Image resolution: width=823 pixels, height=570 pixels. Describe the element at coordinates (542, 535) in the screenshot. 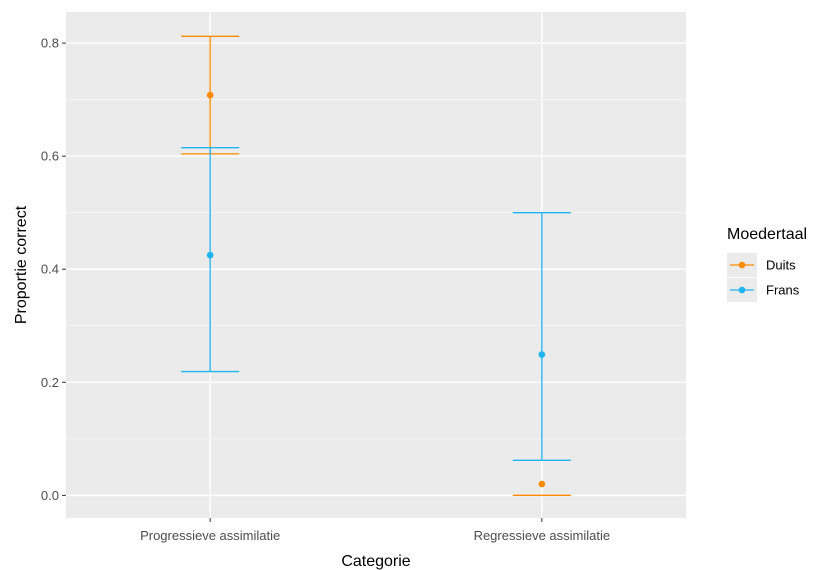

I see `x-tick-label: Regressieve assimilatie` at that location.